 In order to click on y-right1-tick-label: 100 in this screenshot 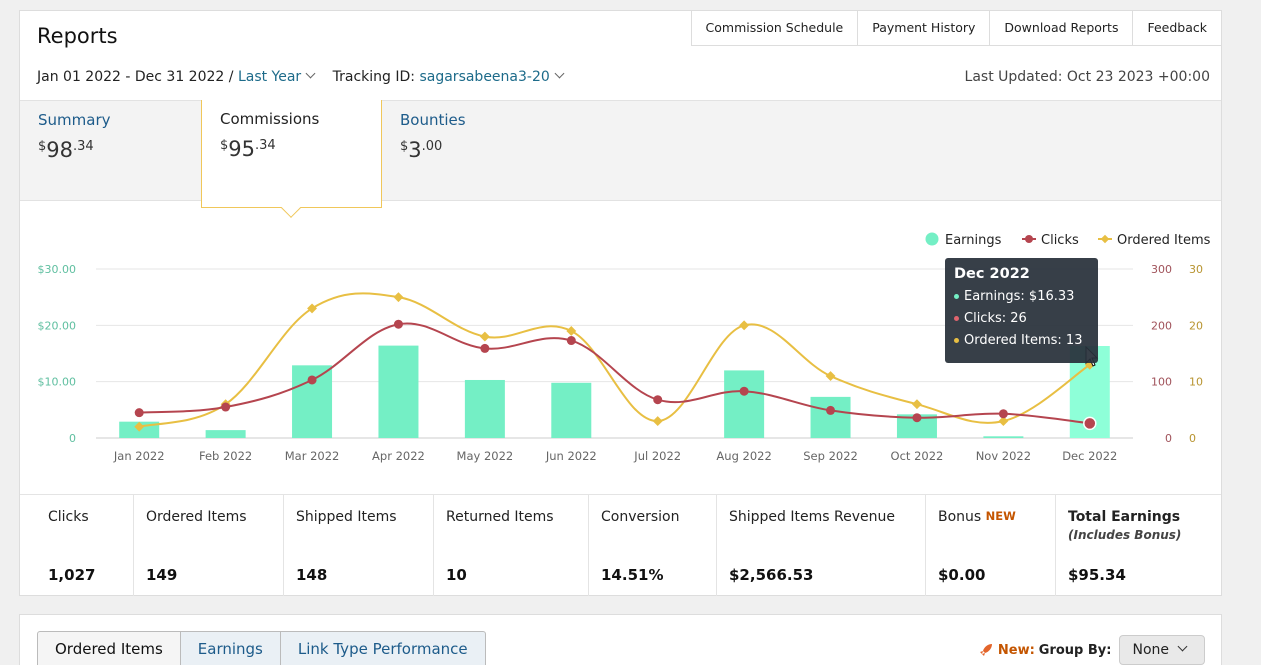, I will do `click(1161, 382)`.